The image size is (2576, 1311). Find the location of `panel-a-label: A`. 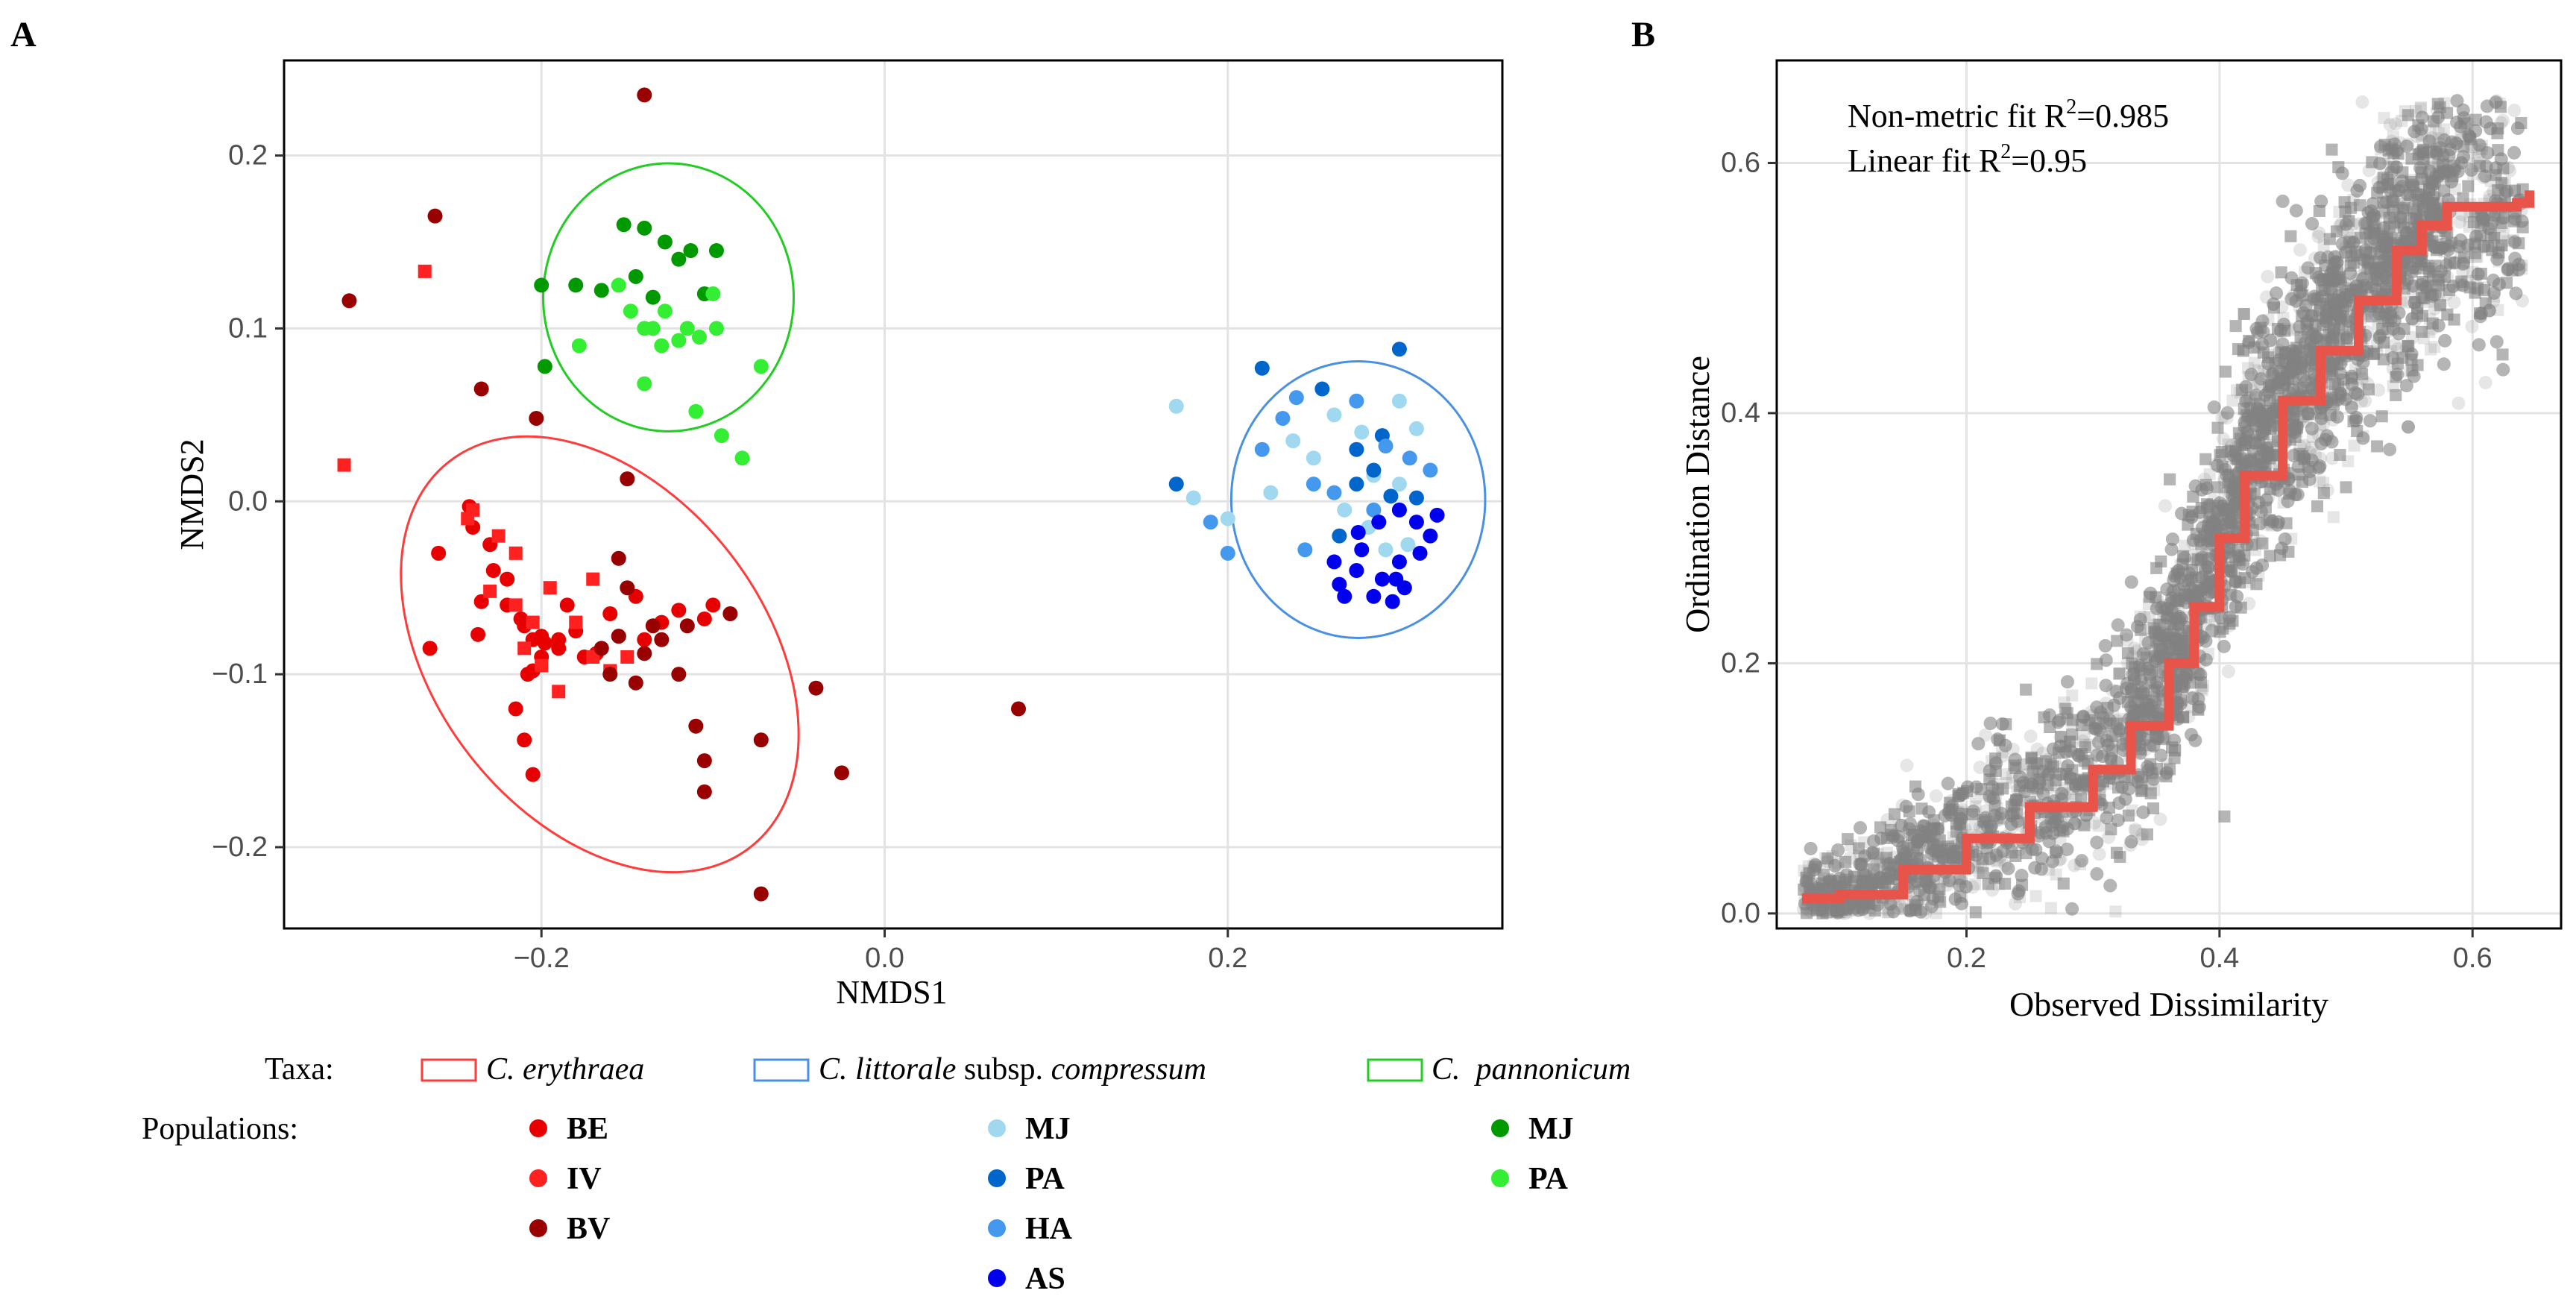

panel-a-label: A is located at coordinates (23, 34).